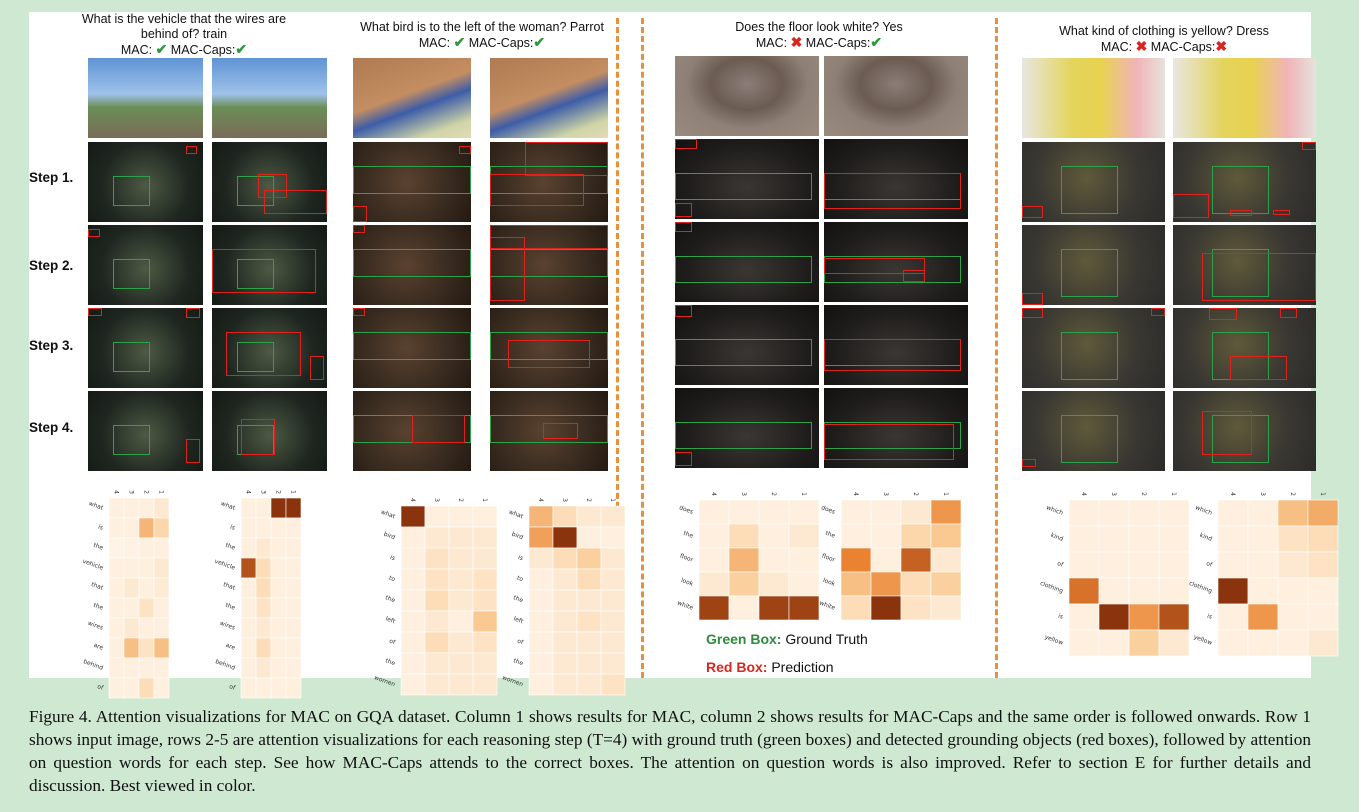 This screenshot has width=1359, height=812. I want to click on attention-map-step-4-mac, so click(145, 431).